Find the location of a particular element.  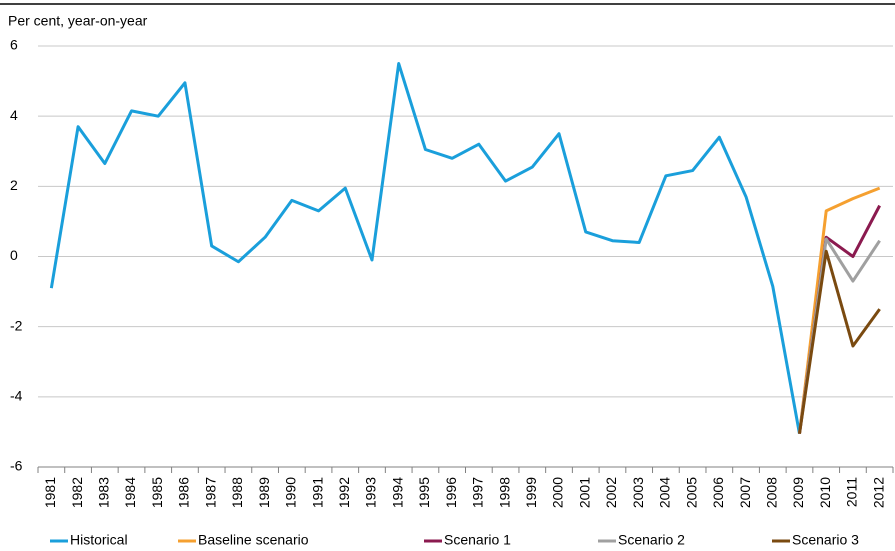

x-tick-label: 2000 is located at coordinates (558, 492).